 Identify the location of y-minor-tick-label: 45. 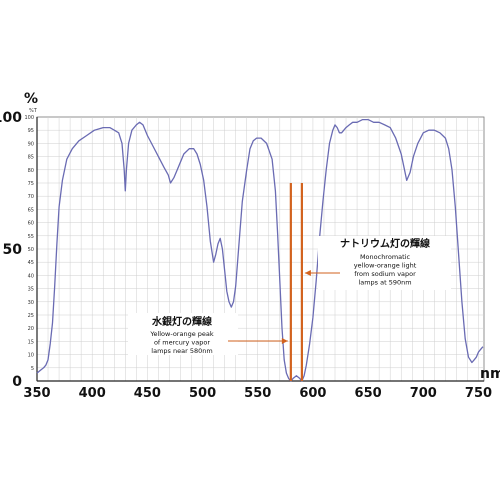
(31, 263).